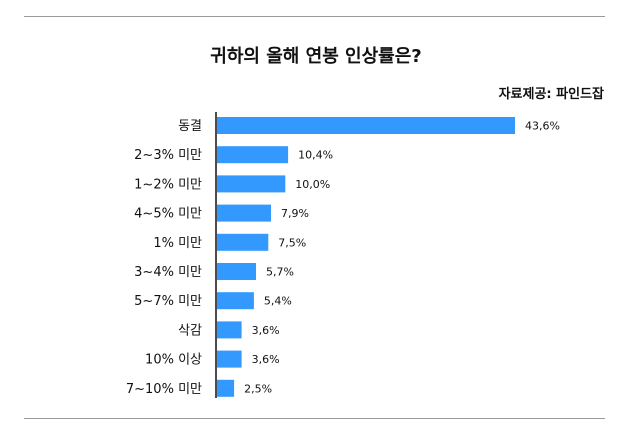 This screenshot has height=433, width=632. Describe the element at coordinates (168, 272) in the screenshot. I see `category-label-5: 3~4% 미만` at that location.